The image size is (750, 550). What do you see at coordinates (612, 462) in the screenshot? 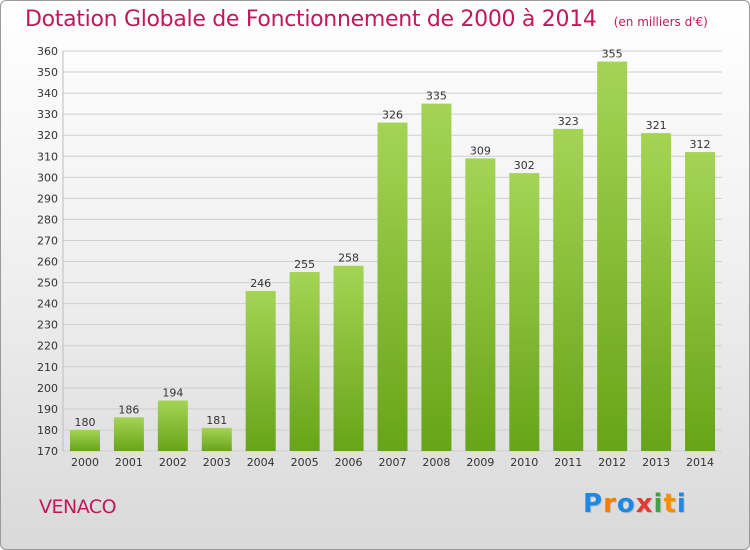
I see `x-tick-label: 2012` at bounding box center [612, 462].